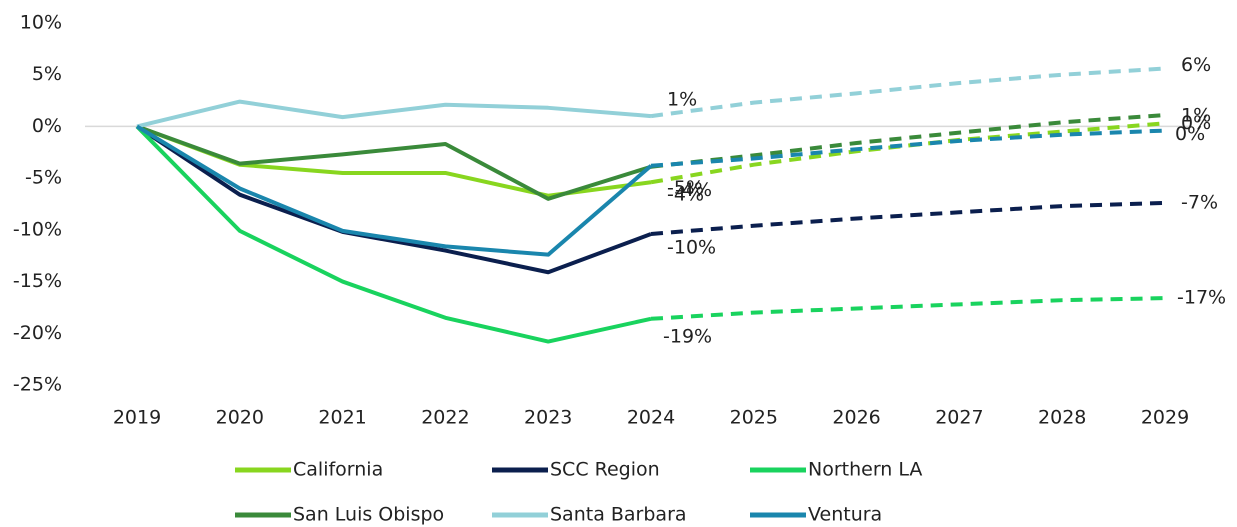  Describe the element at coordinates (445, 418) in the screenshot. I see `x-tick-label: 2022` at that location.